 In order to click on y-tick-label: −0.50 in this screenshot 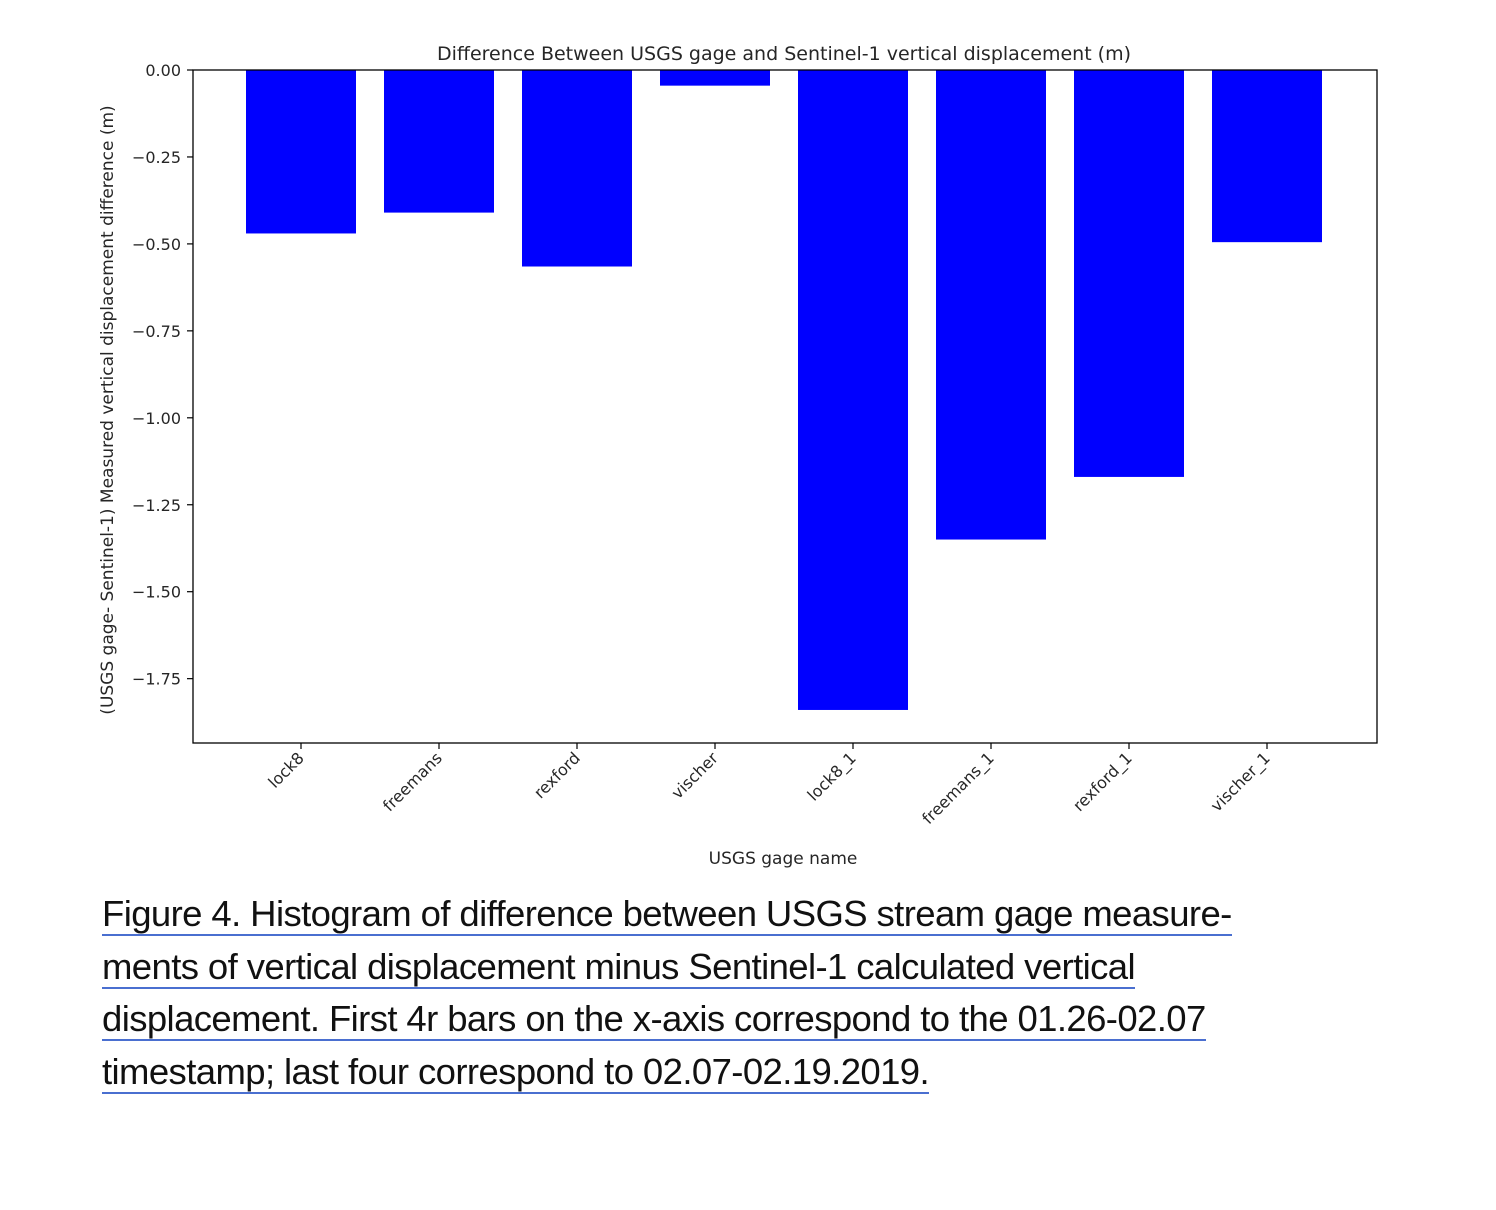, I will do `click(156, 244)`.